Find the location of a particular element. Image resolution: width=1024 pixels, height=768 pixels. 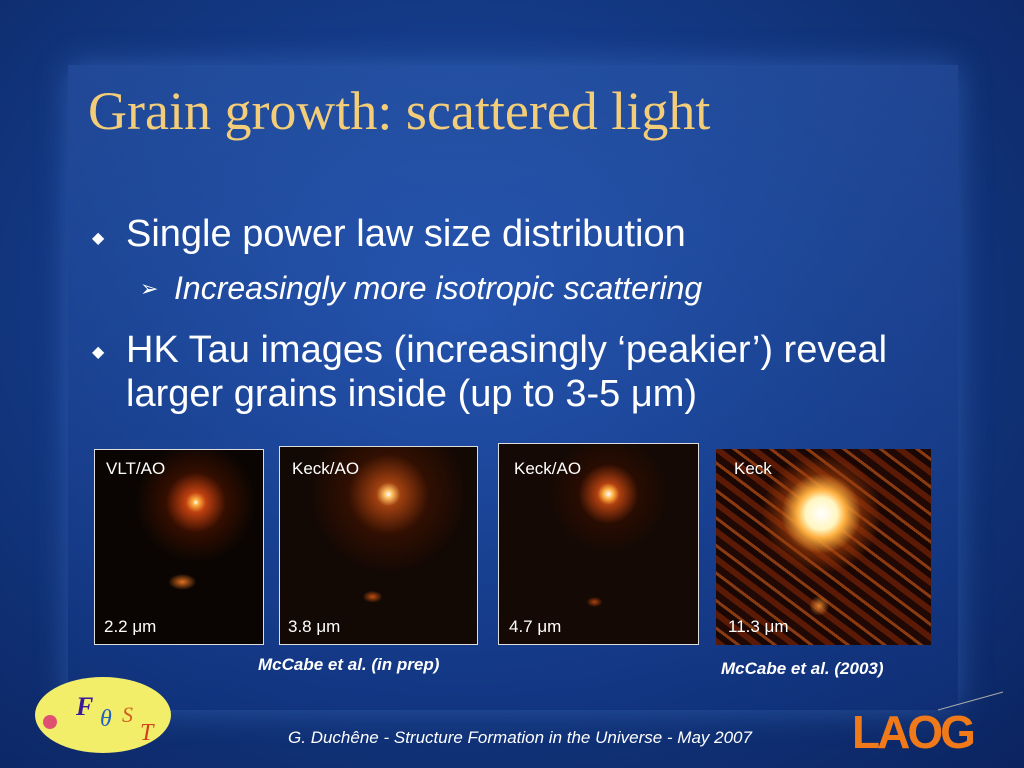

logo-letter: F is located at coordinates (84, 706).